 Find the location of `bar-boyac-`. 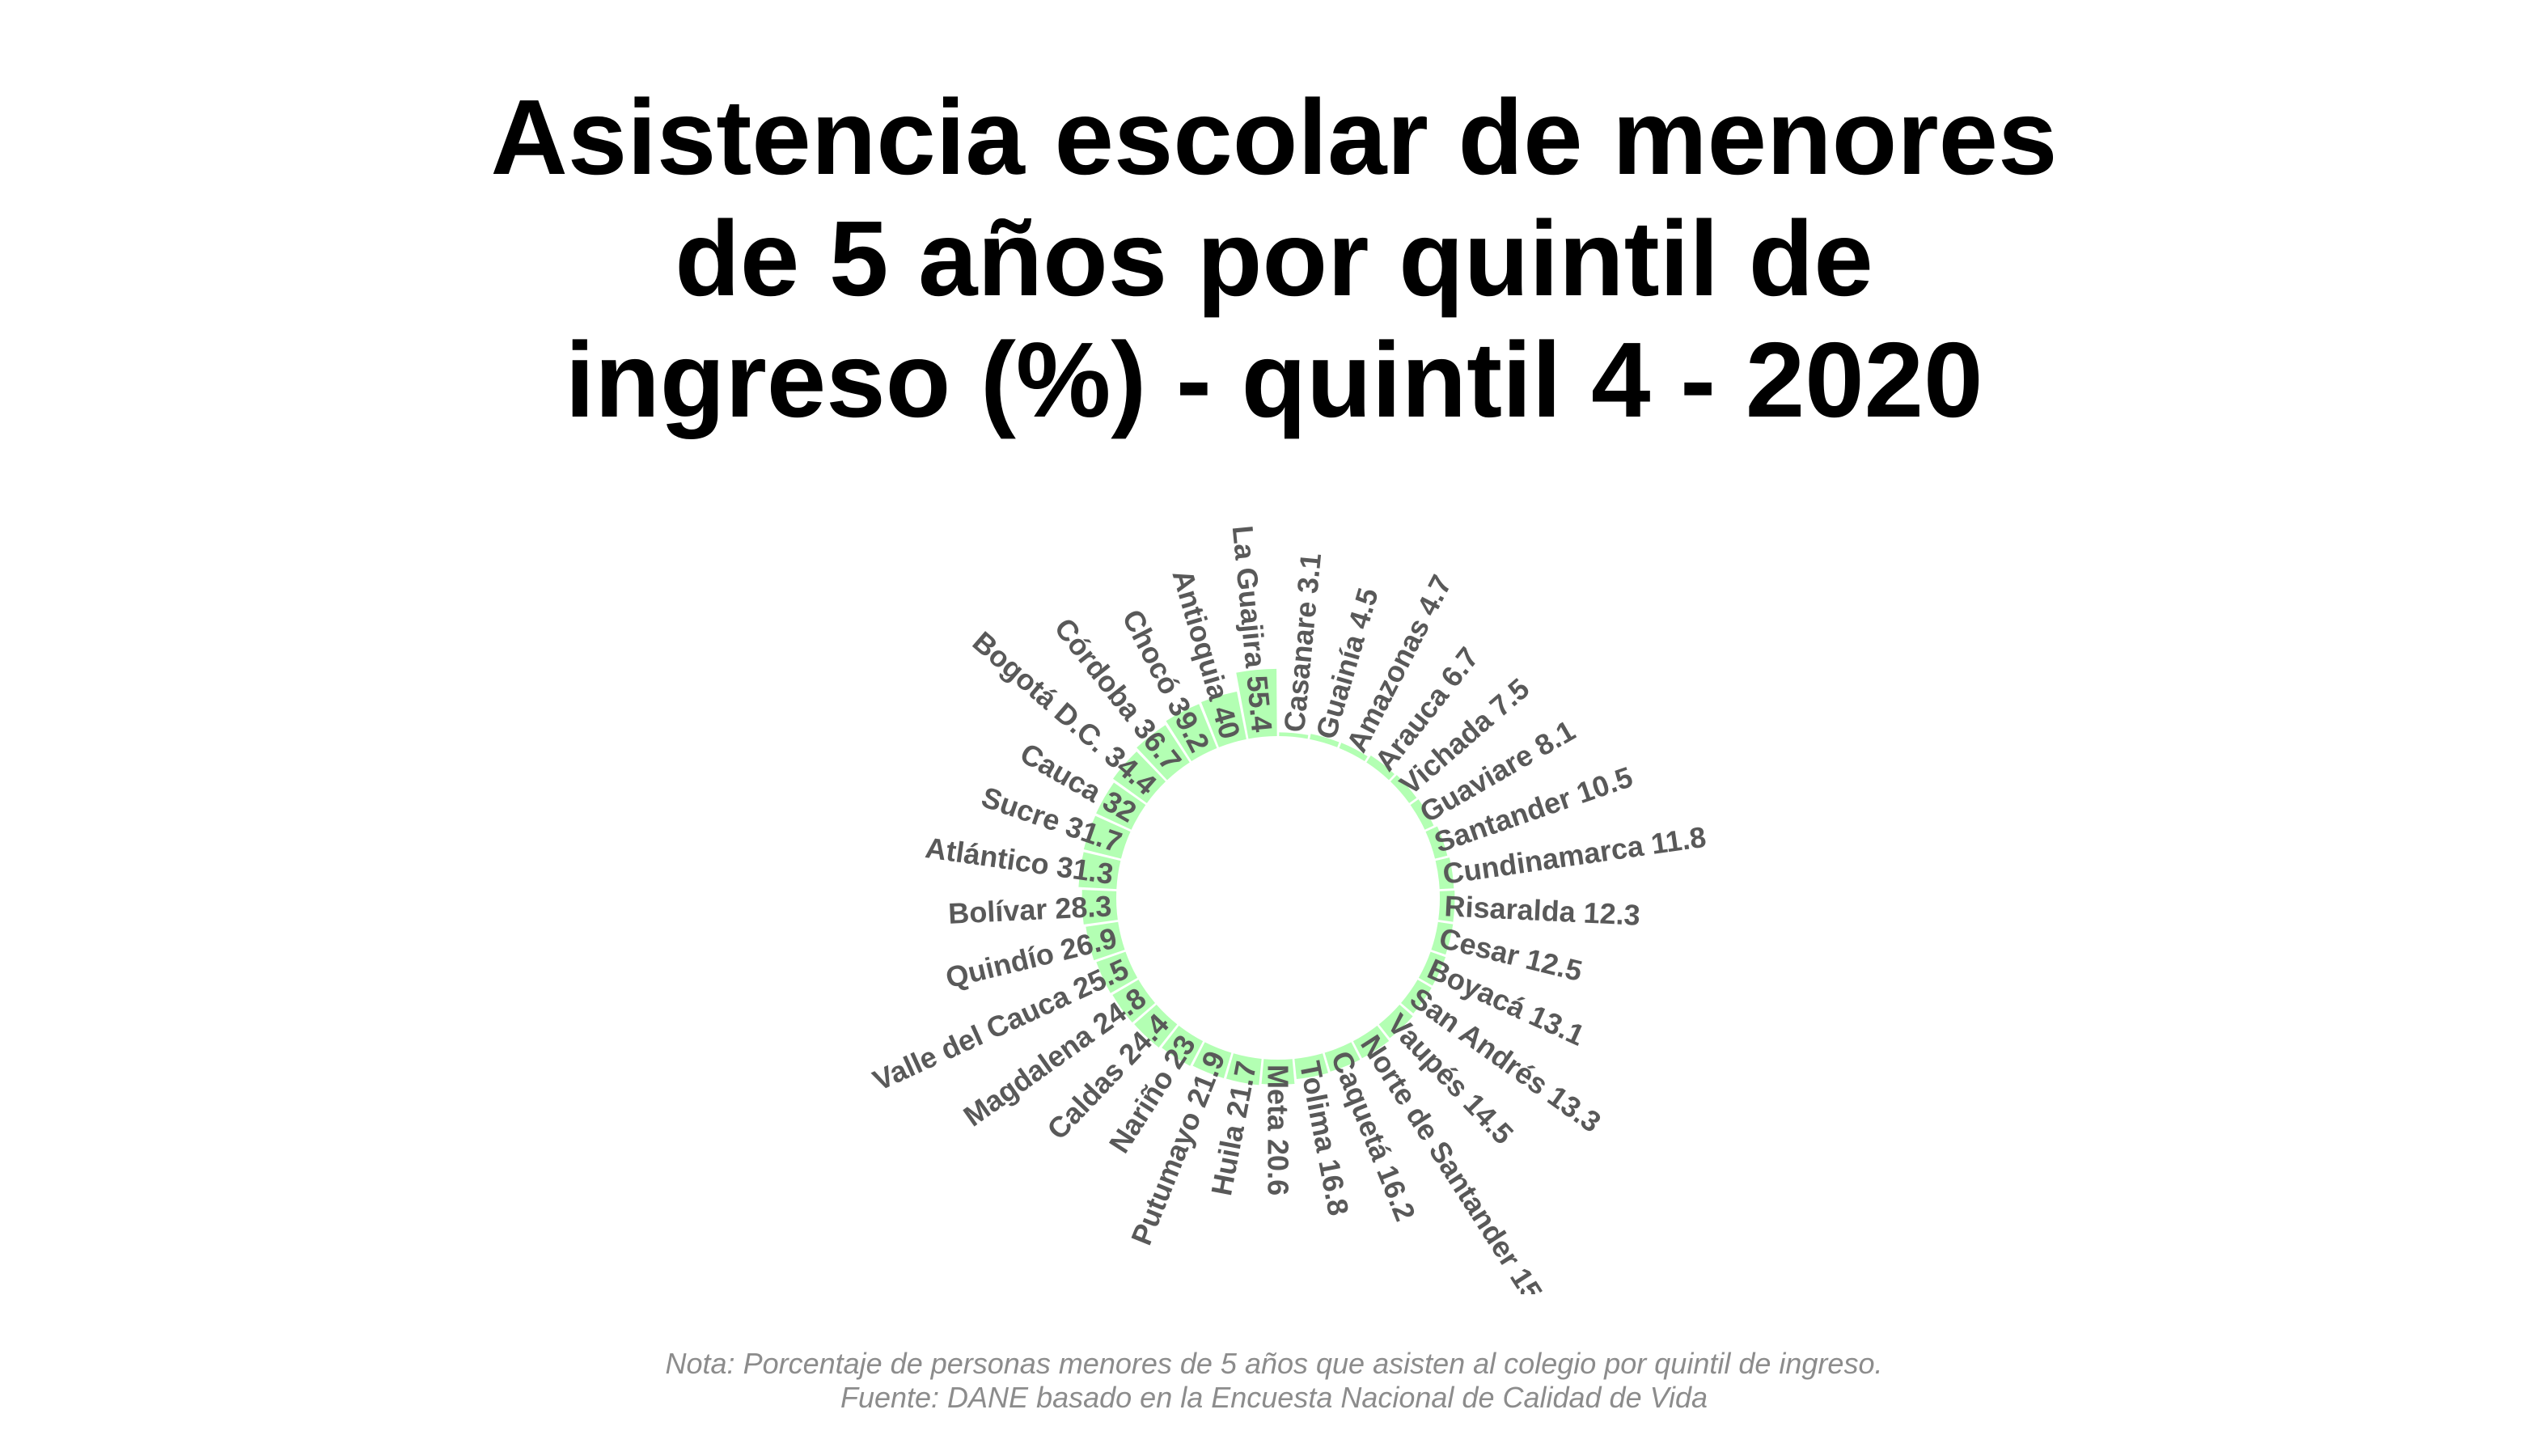

bar-boyac- is located at coordinates (1432, 969).